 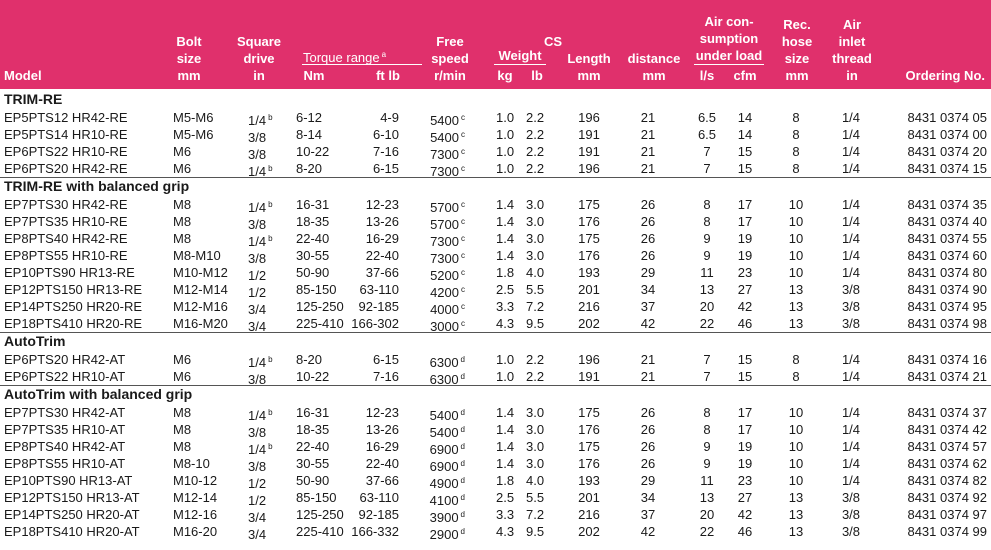 I want to click on section-title: AutoTrim, so click(x=35, y=341).